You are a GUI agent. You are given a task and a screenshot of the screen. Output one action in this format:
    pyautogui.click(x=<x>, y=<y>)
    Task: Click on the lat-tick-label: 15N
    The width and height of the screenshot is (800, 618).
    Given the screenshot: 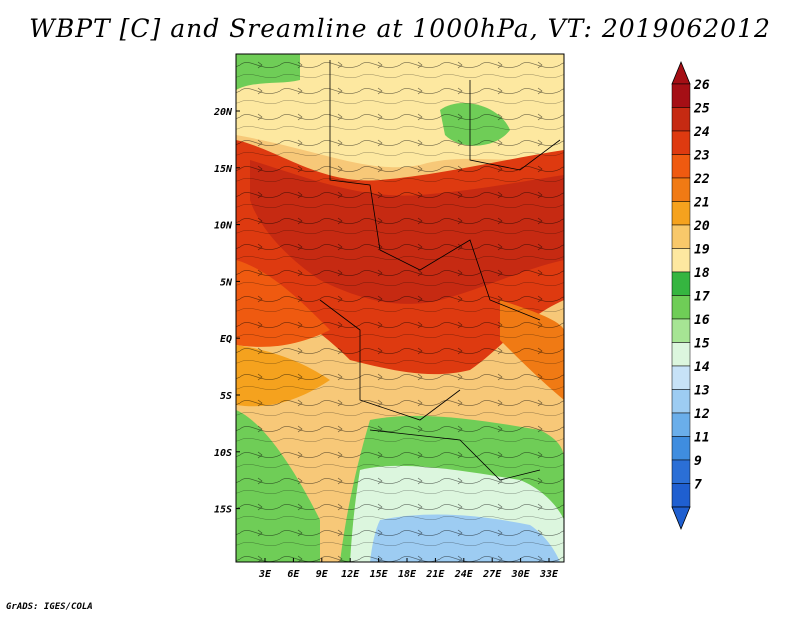 What is the action you would take?
    pyautogui.click(x=223, y=169)
    